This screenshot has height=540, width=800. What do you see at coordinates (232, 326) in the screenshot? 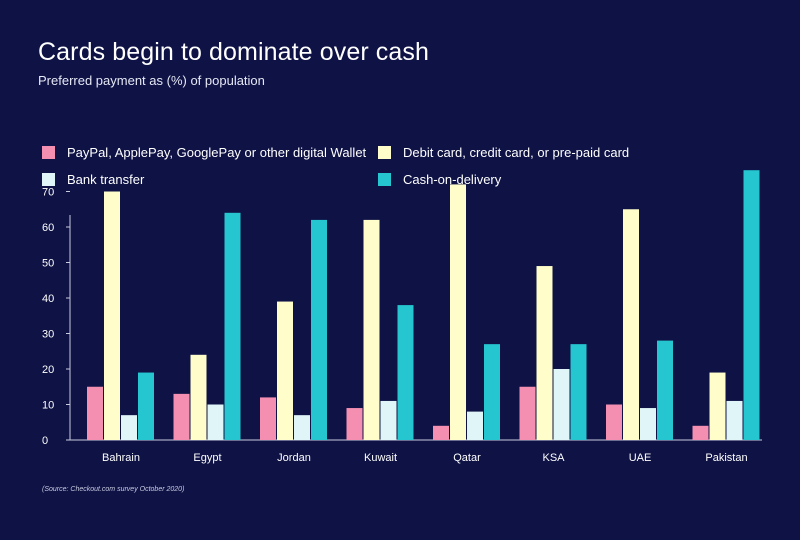
I see `bar-egypt-cash-on-delivery` at bounding box center [232, 326].